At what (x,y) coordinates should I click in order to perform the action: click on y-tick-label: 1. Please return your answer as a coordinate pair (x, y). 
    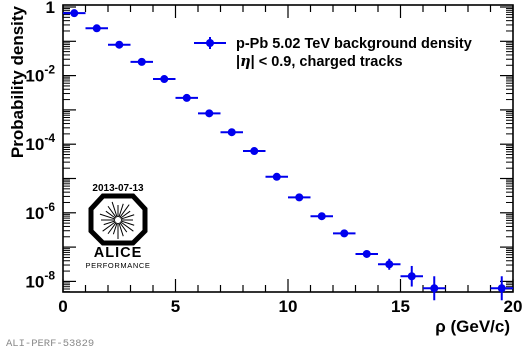
    Looking at the image, I should click on (50, 8).